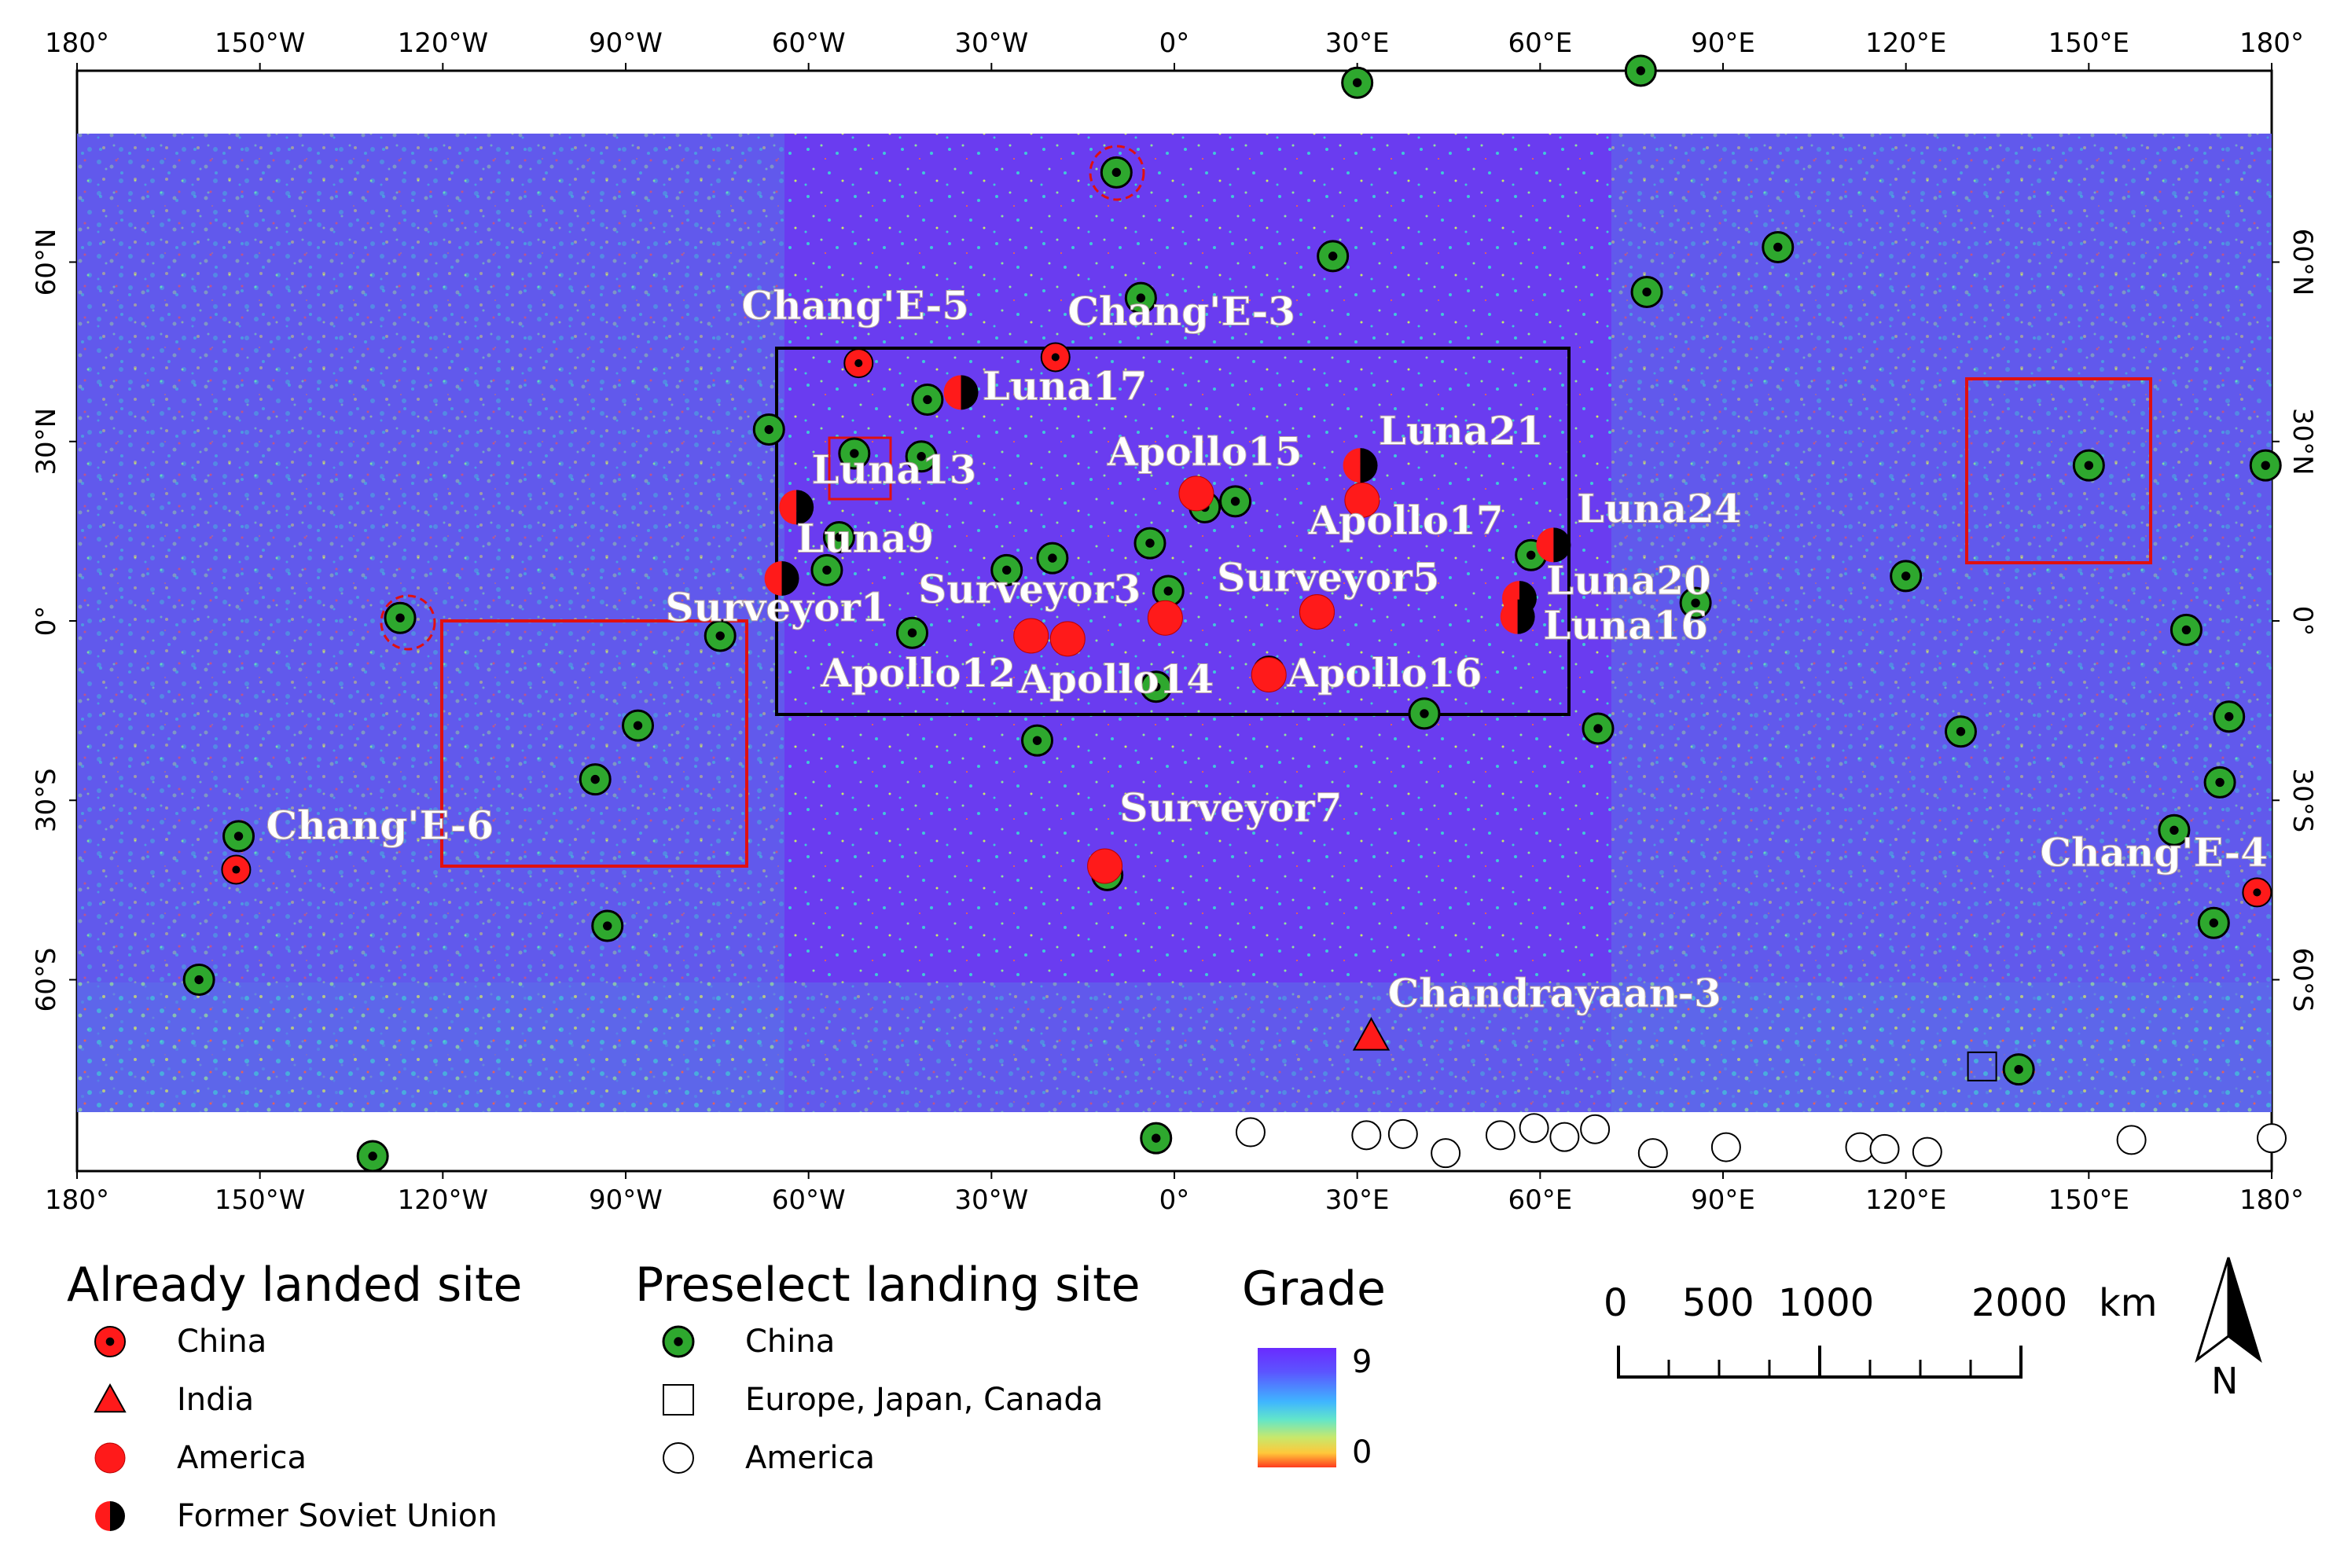  I want to click on highlight-box-luna13, so click(860, 469).